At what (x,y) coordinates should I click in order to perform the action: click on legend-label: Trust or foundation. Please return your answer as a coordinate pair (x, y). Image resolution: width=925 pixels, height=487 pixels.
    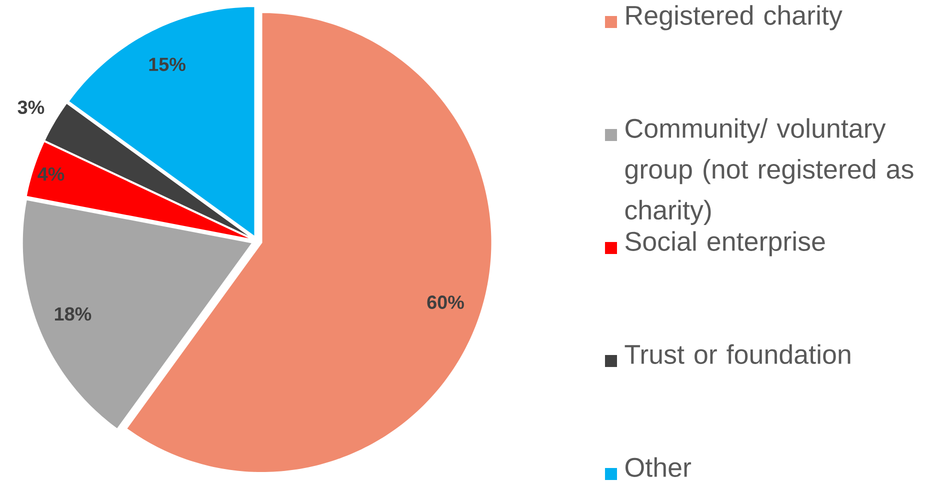
    Looking at the image, I should click on (737, 354).